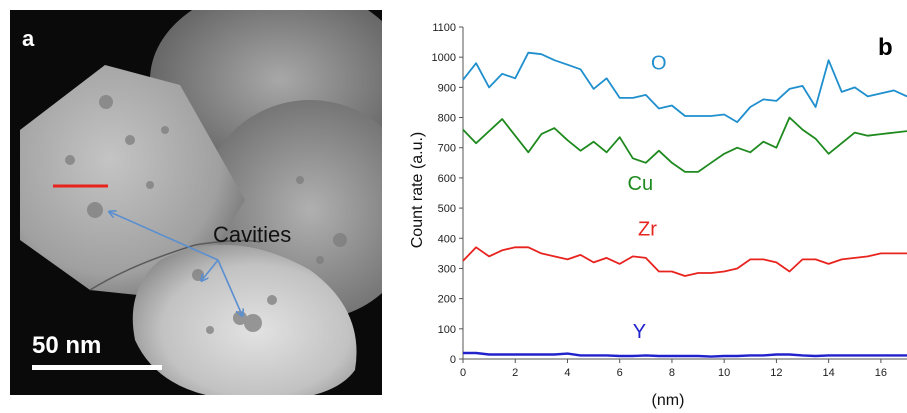  Describe the element at coordinates (659, 63) in the screenshot. I see `series-label-o: O` at that location.